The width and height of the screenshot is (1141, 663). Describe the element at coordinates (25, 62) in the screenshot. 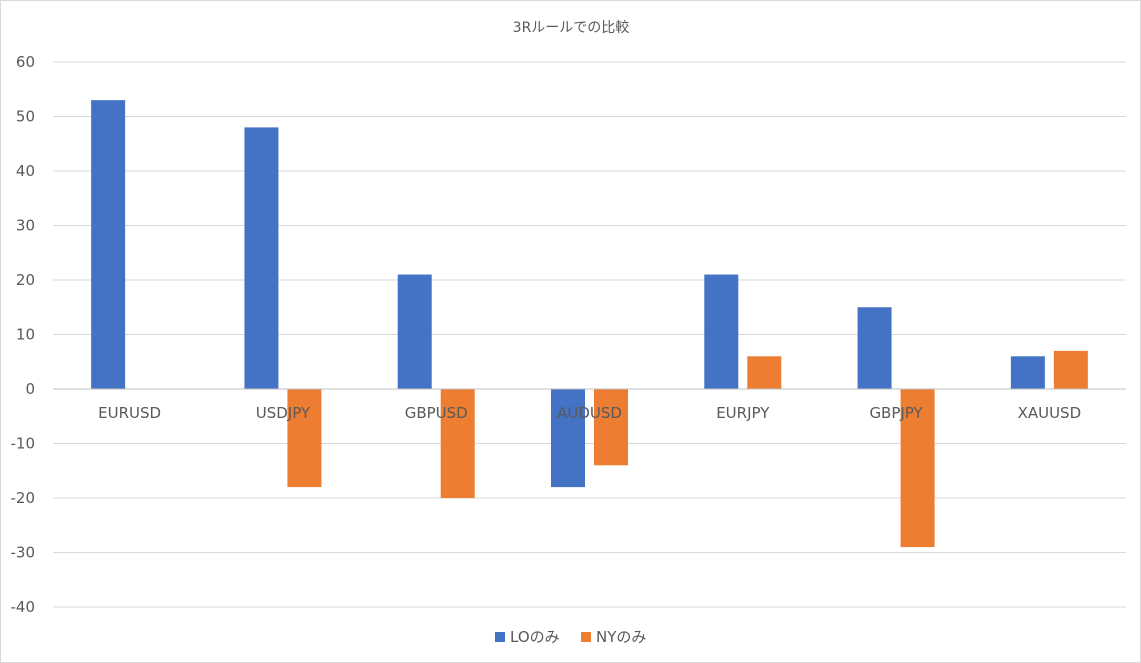

I see `y-tick-label: 60` at that location.